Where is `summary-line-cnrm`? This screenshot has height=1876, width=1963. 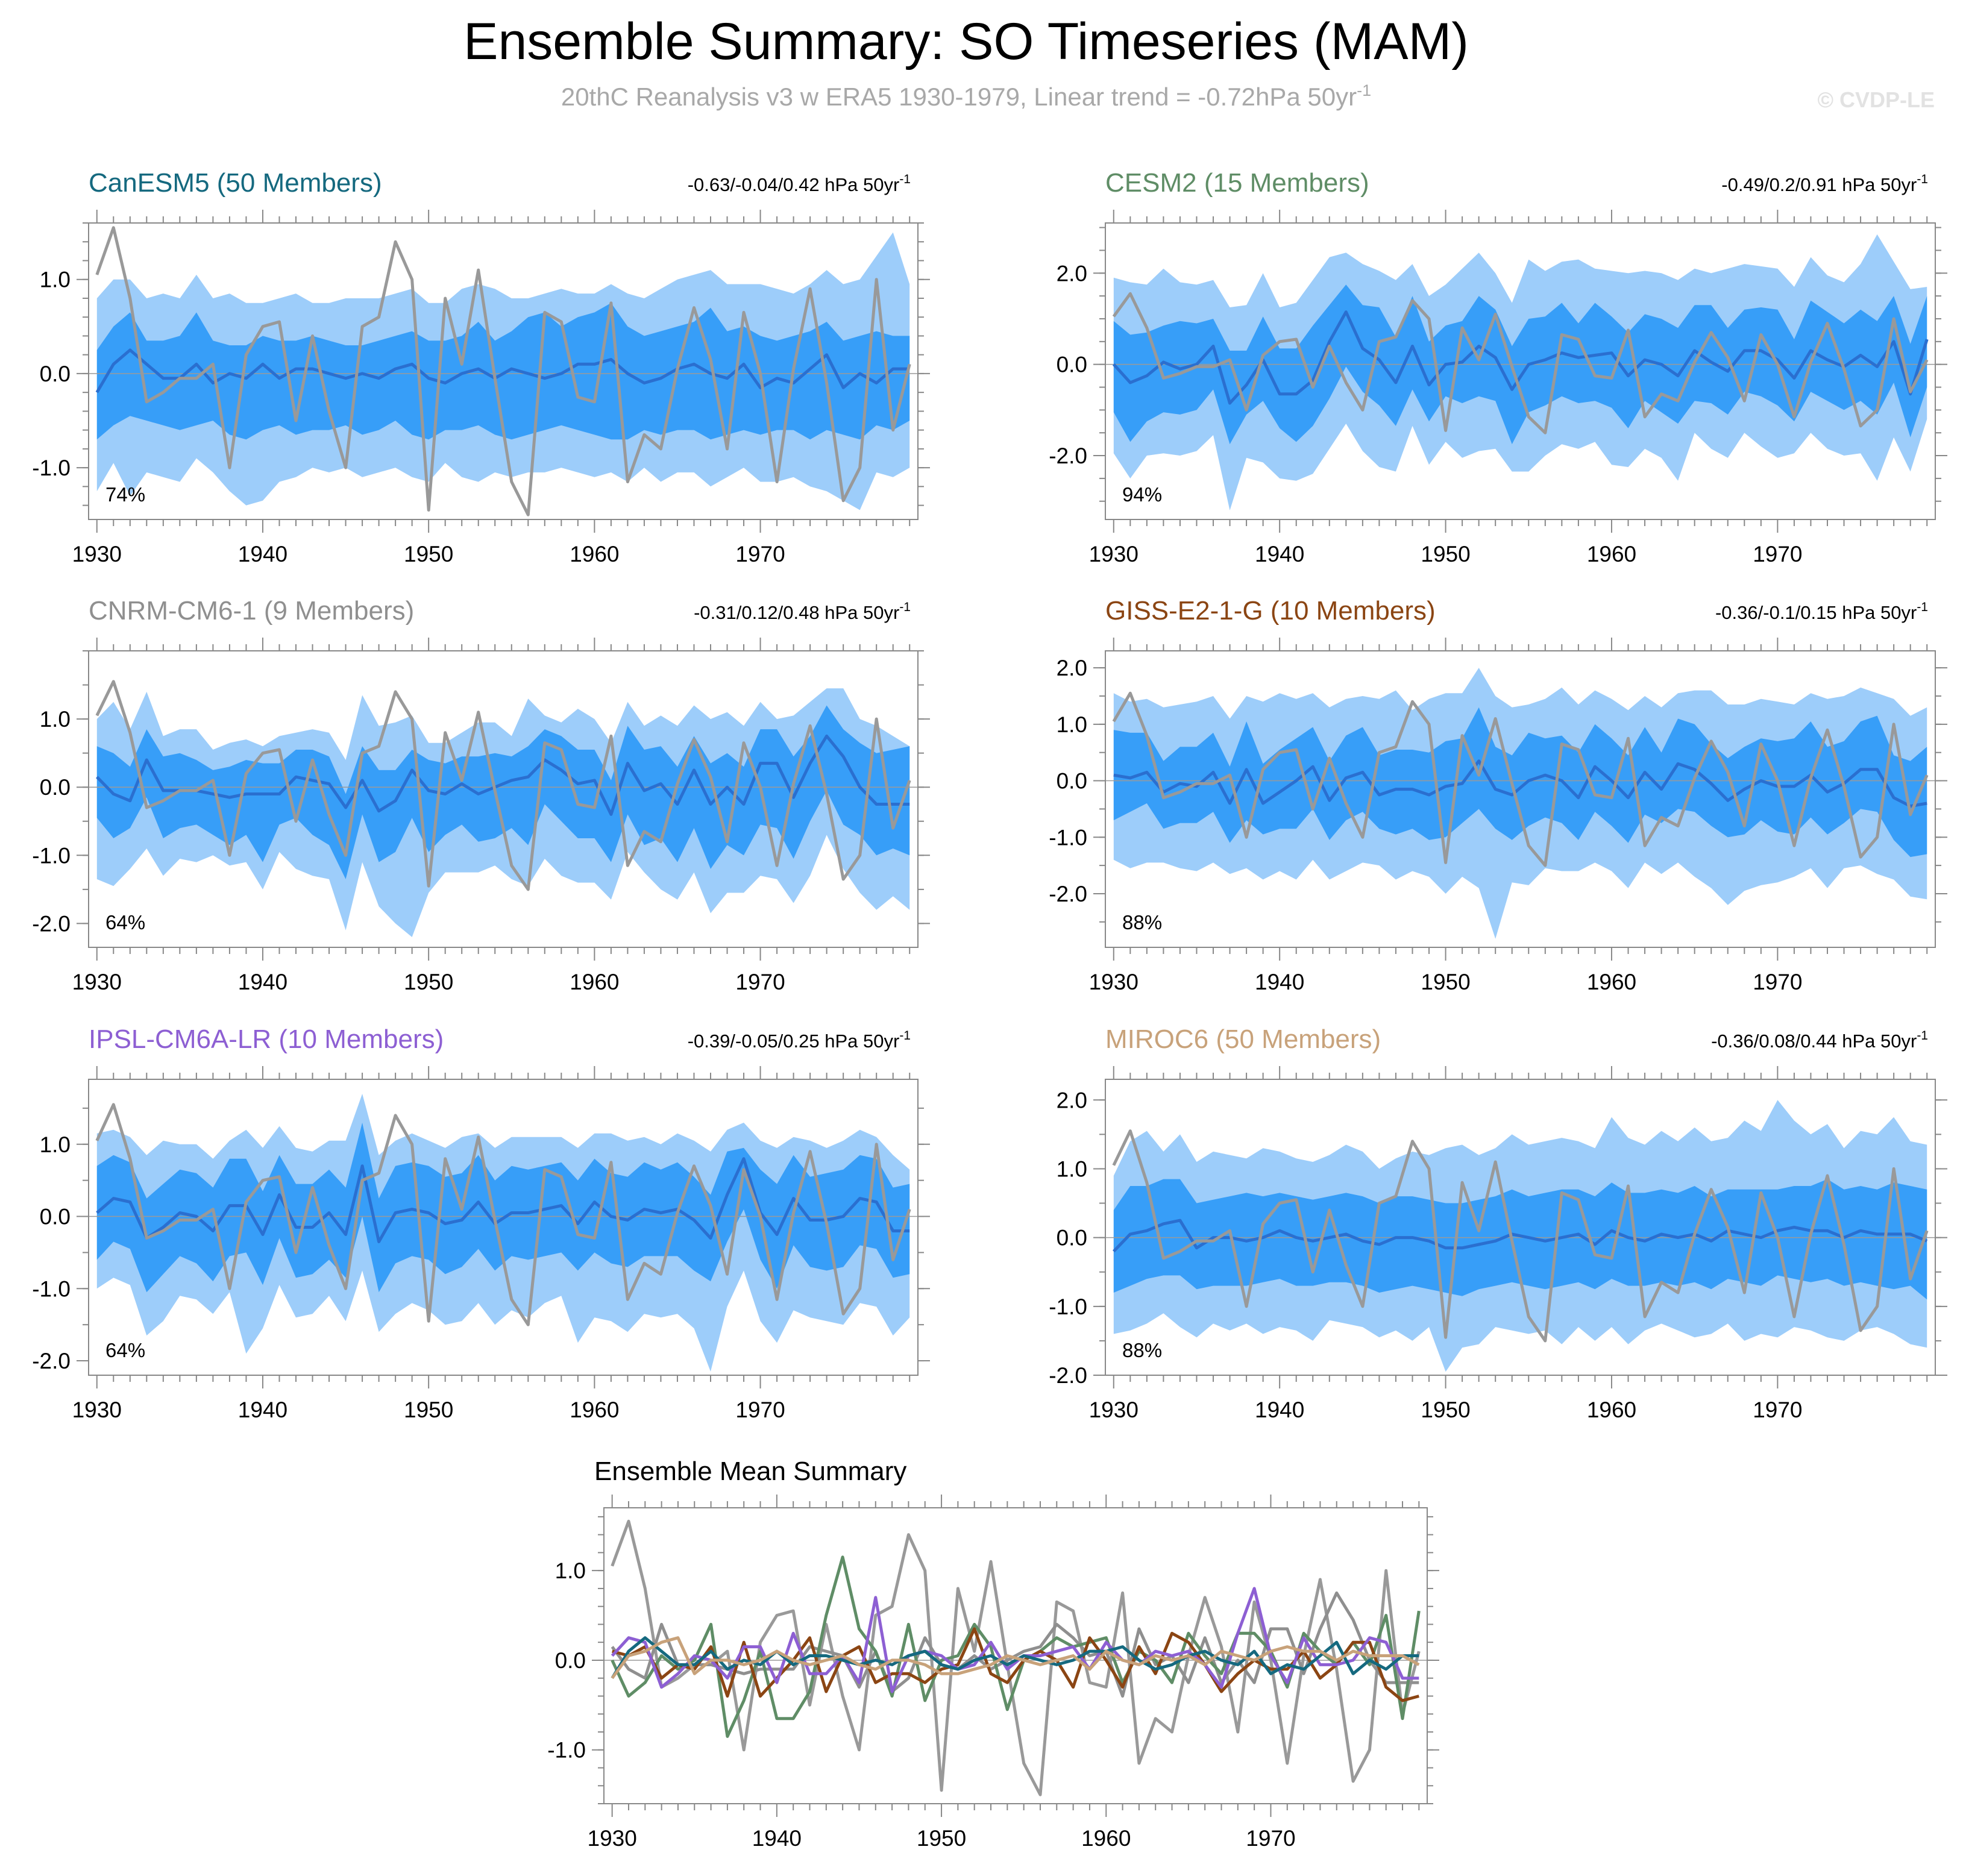 summary-line-cnrm is located at coordinates (1015, 1645).